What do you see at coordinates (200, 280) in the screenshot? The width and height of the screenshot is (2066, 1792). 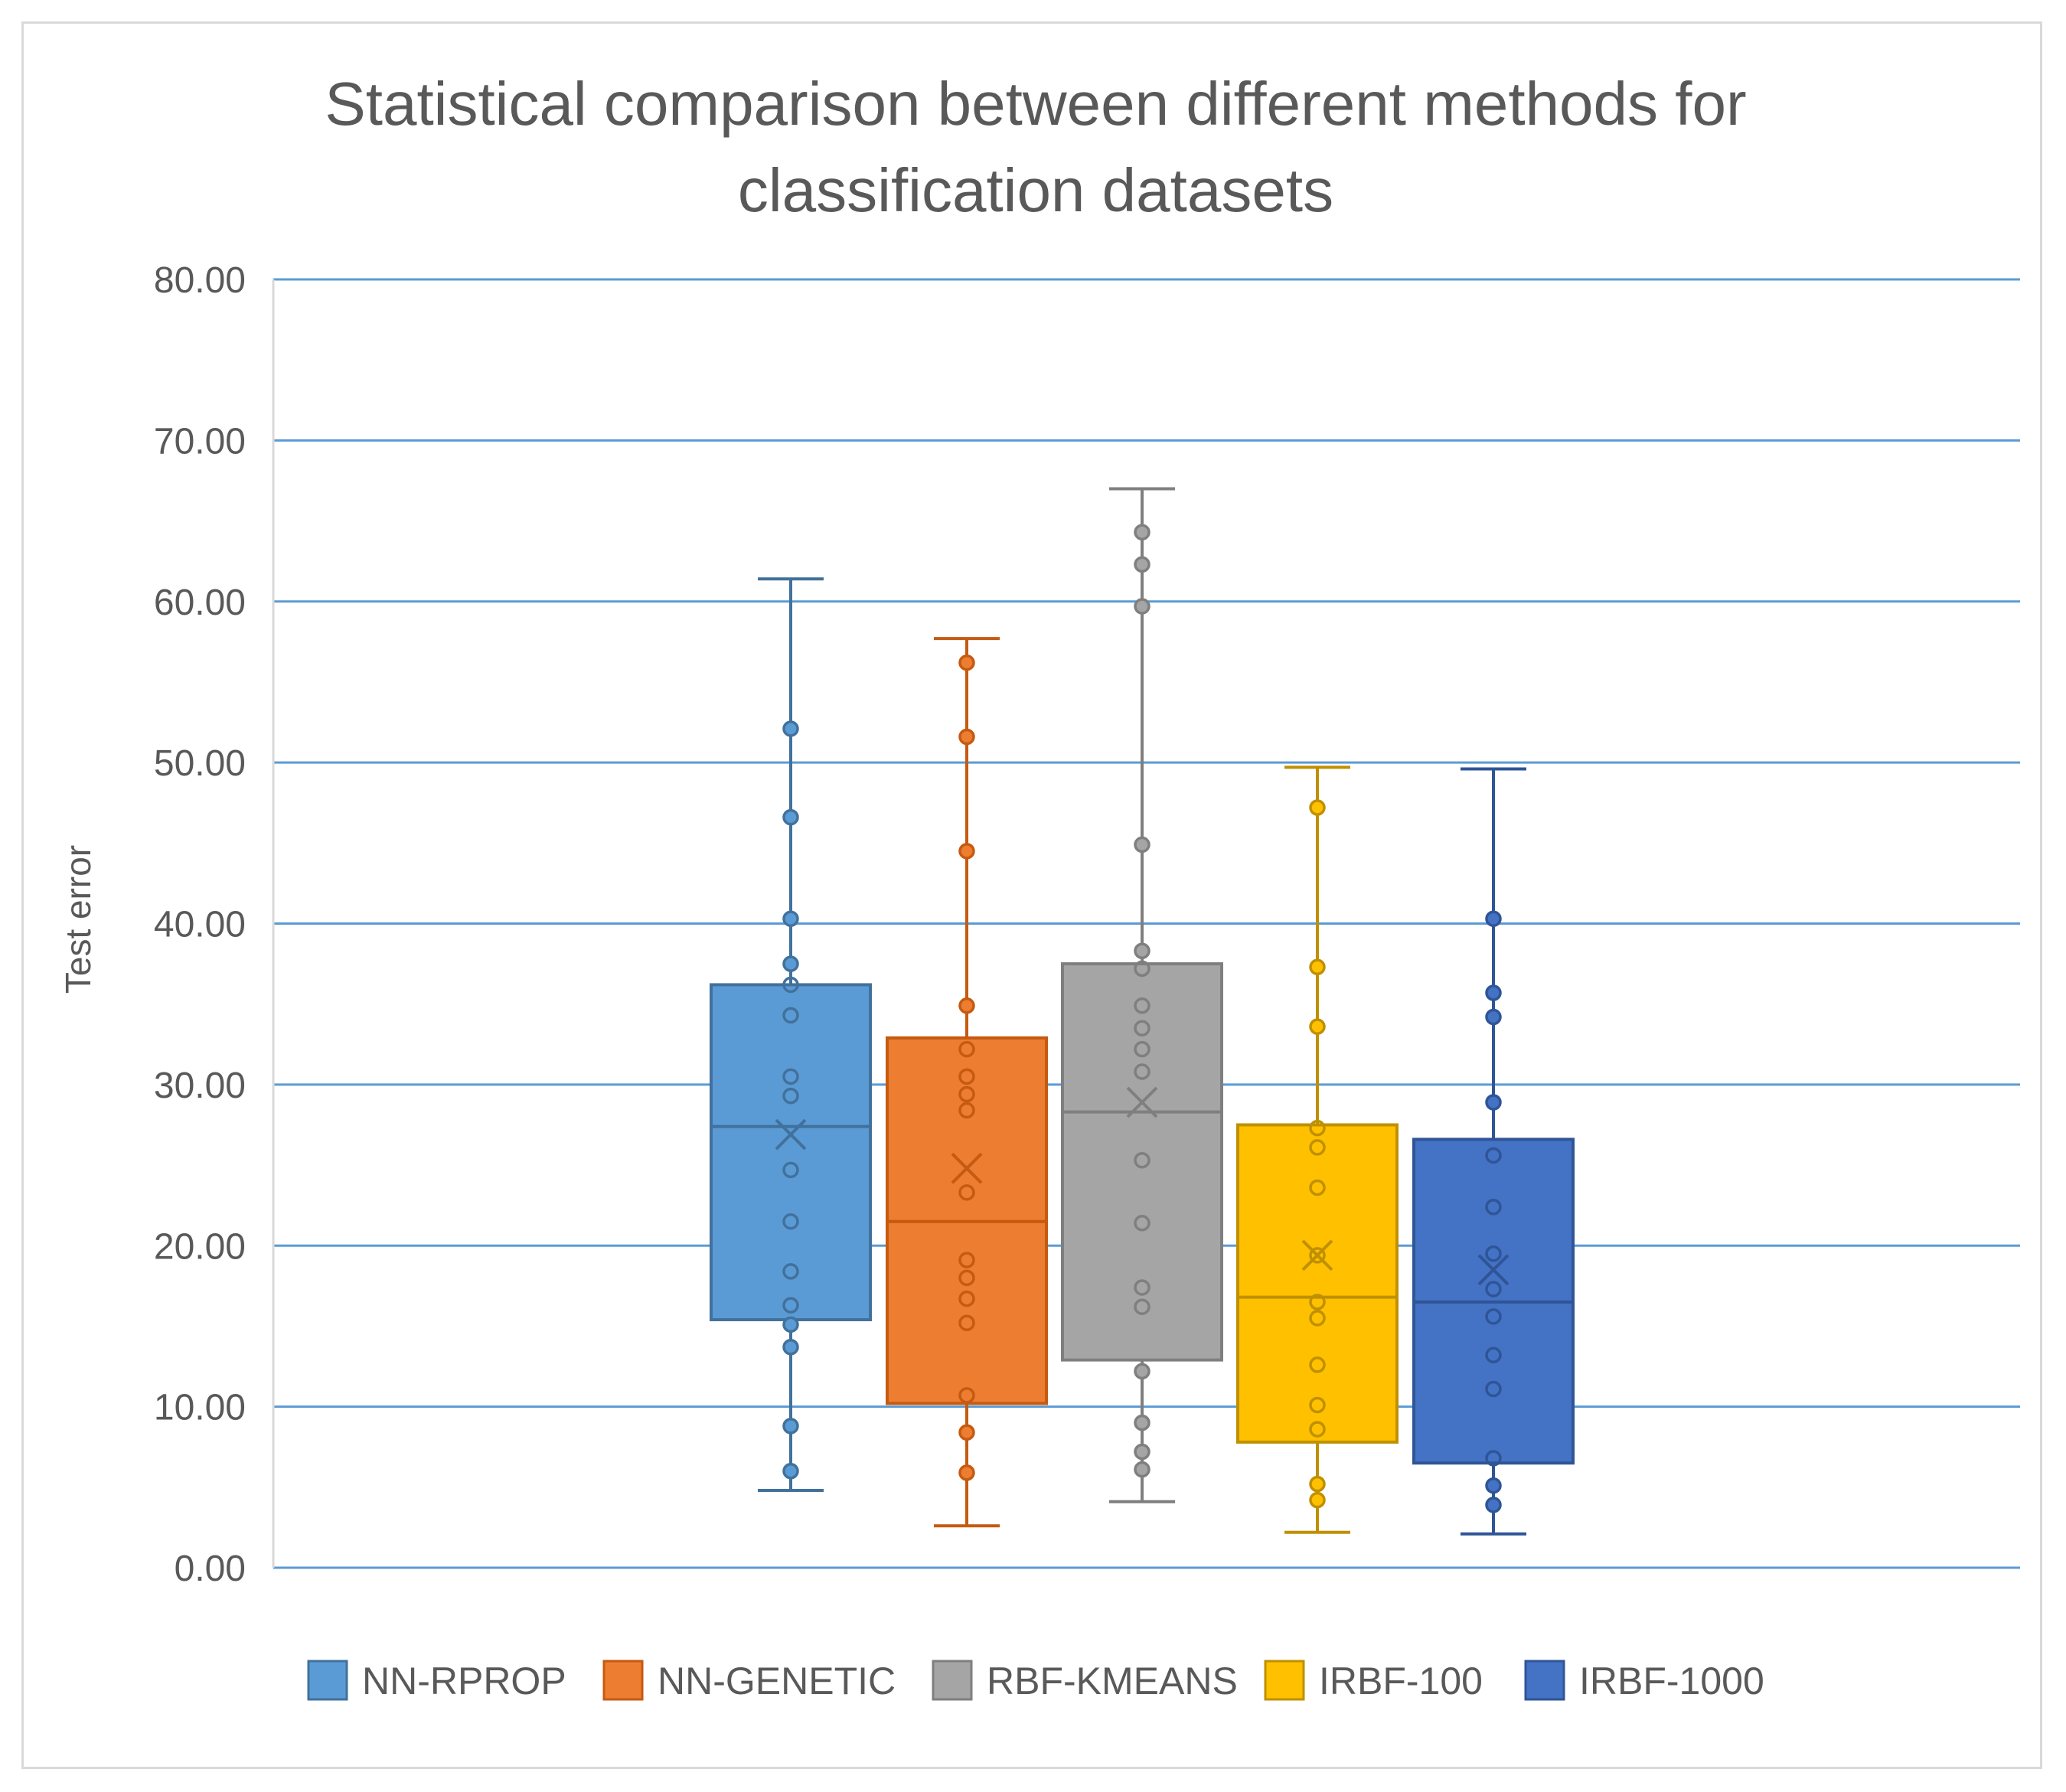 I see `y-tick-label: 80.00` at bounding box center [200, 280].